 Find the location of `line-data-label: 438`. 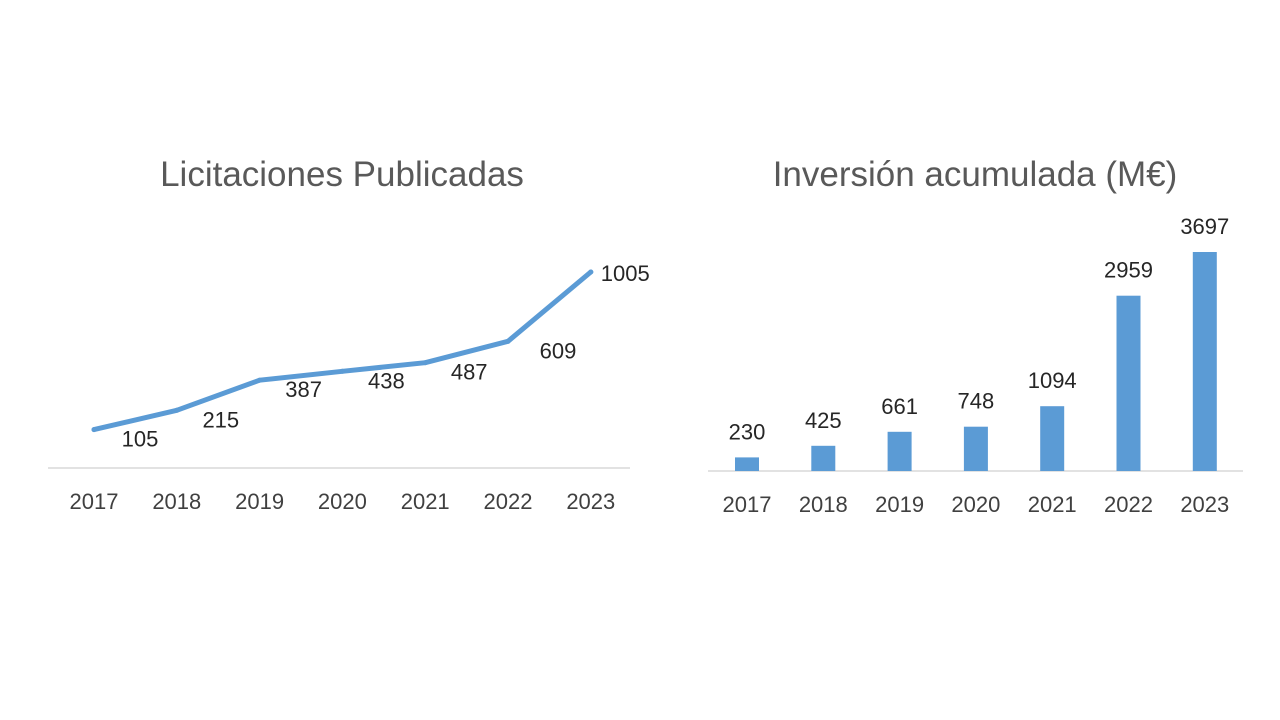

line-data-label: 438 is located at coordinates (386, 380).